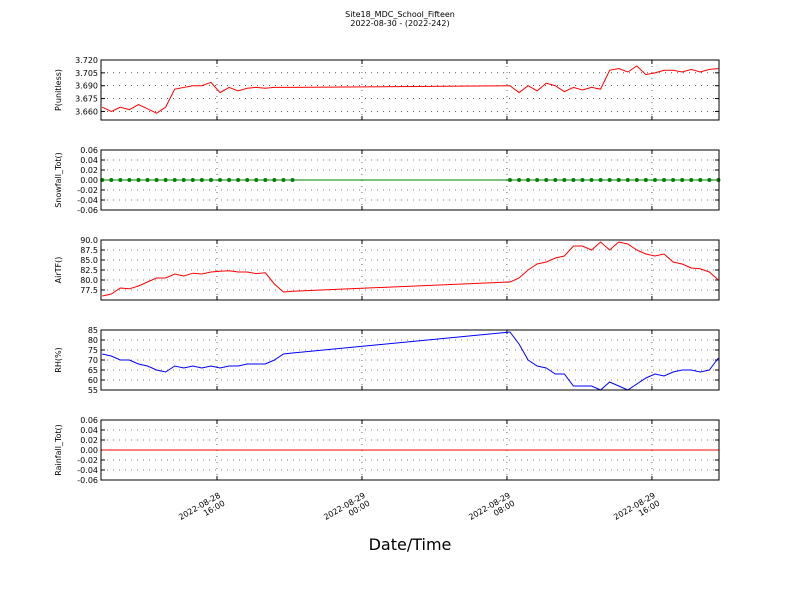 The image size is (800, 600). Describe the element at coordinates (399, 23) in the screenshot. I see `chart-subtitle: 2022-08-30 - (2022-242)` at that location.